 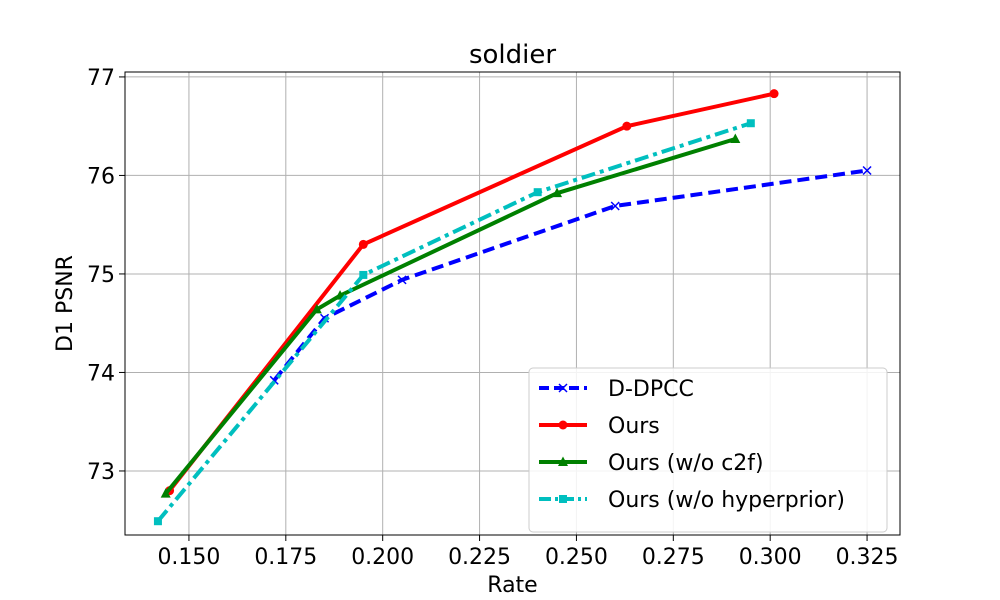 What do you see at coordinates (101, 275) in the screenshot?
I see `y-tick-label: 75` at bounding box center [101, 275].